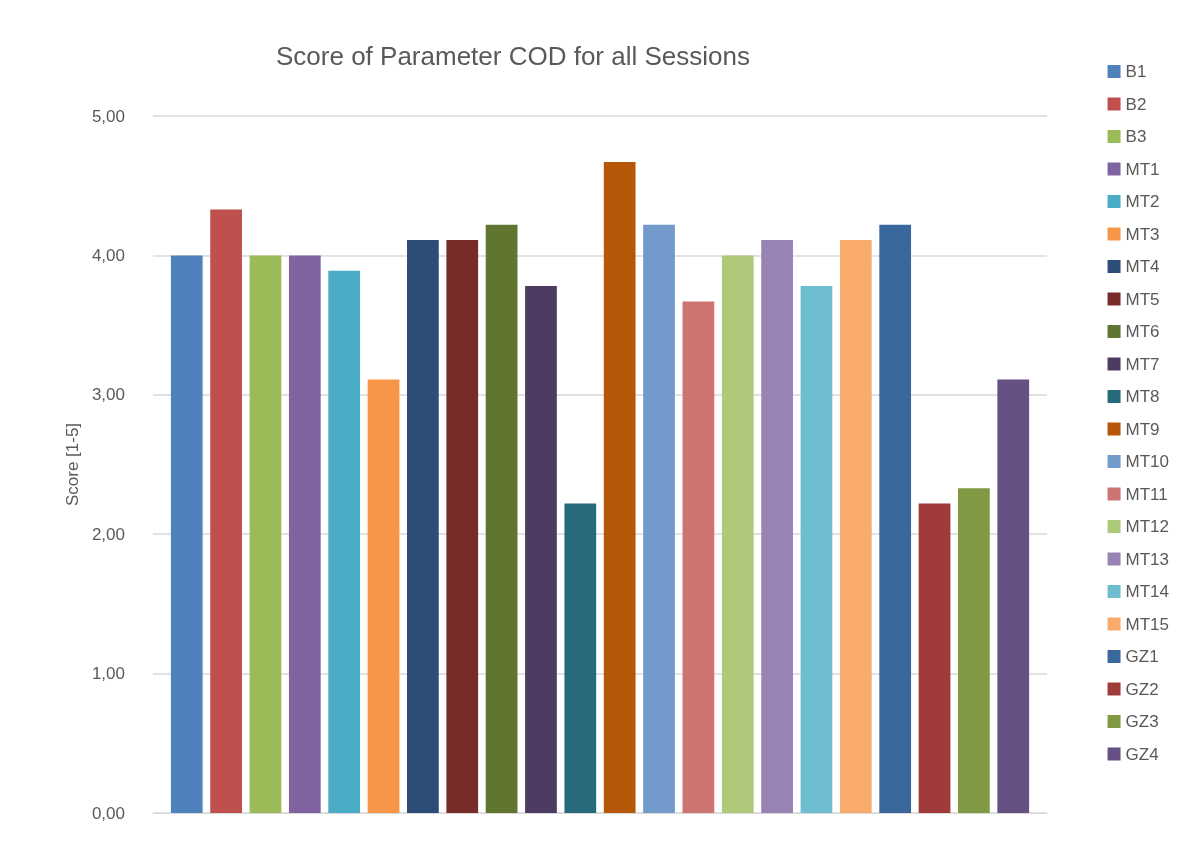 The image size is (1192, 847). I want to click on legend-label: GZ2, so click(1142, 689).